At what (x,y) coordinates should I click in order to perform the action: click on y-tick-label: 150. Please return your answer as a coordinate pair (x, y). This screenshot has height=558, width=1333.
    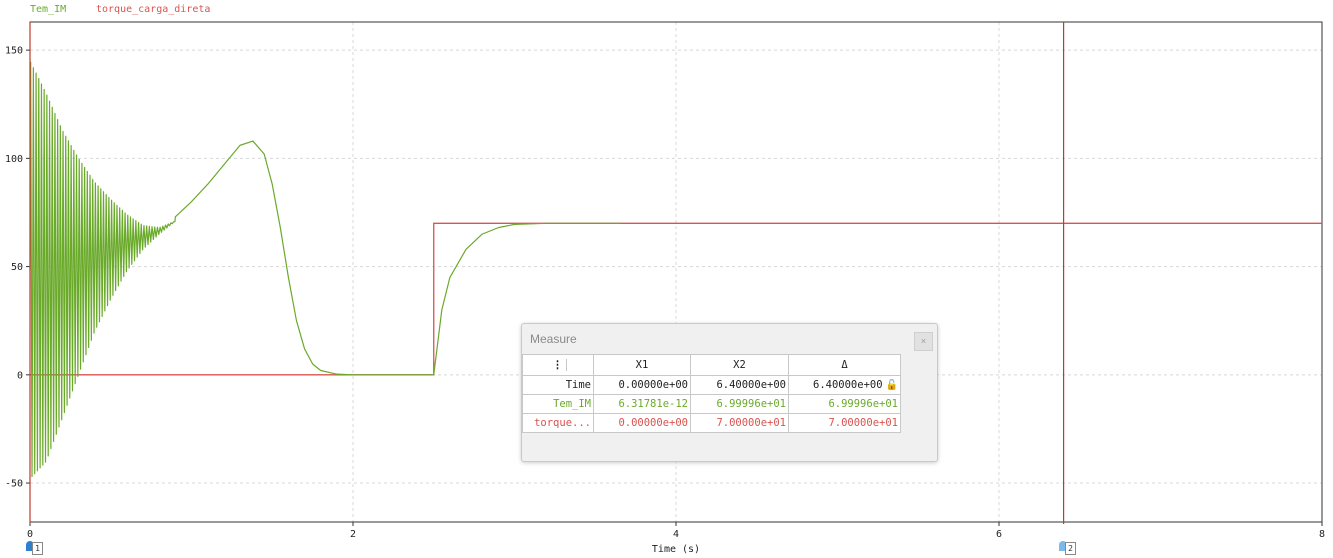
    Looking at the image, I should click on (14, 51).